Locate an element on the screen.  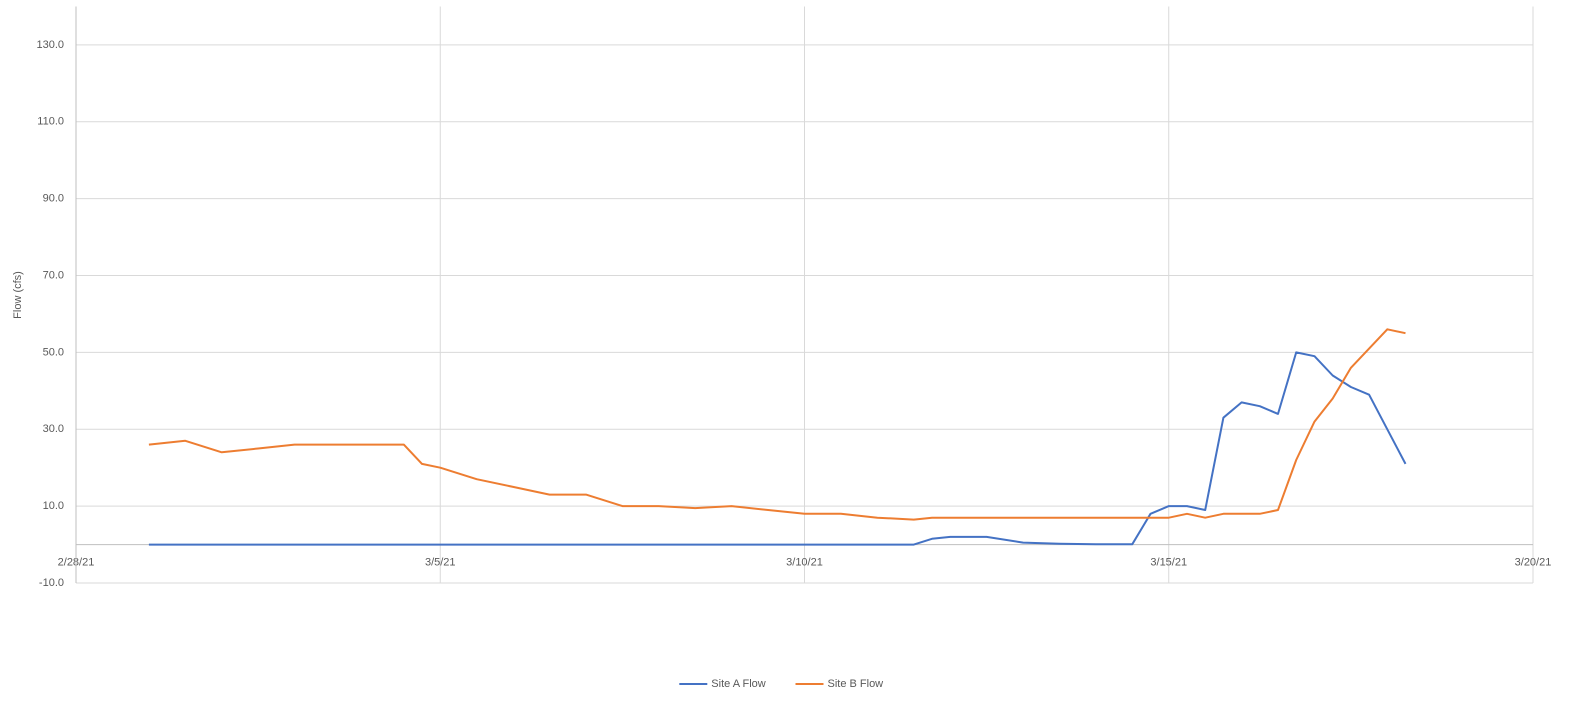
legend-label: Site A Flow is located at coordinates (738, 684).